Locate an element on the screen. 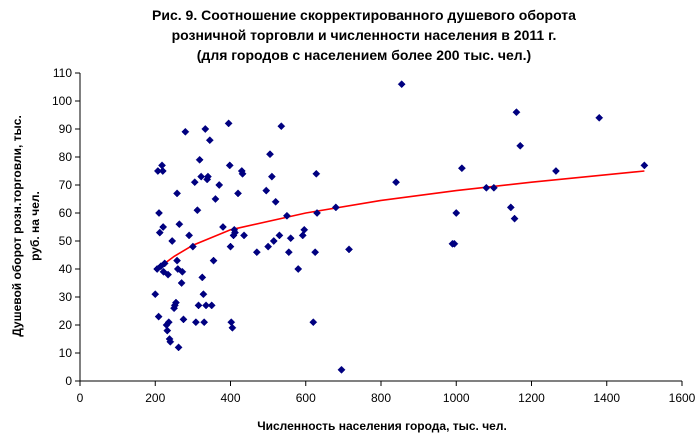 The width and height of the screenshot is (699, 439). x-tick-label: 1200 is located at coordinates (531, 398).